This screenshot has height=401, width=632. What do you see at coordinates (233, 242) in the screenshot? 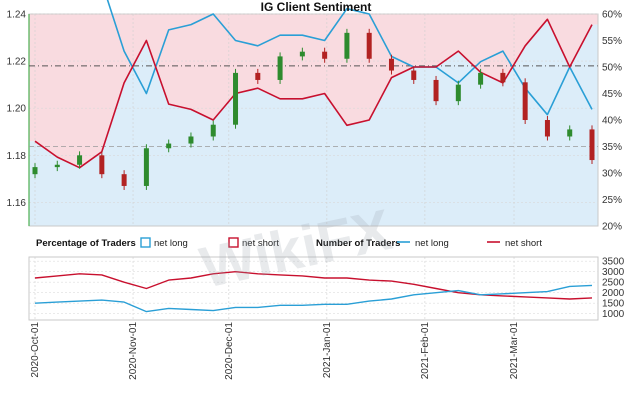
I see `legend-net-short-box` at bounding box center [233, 242].